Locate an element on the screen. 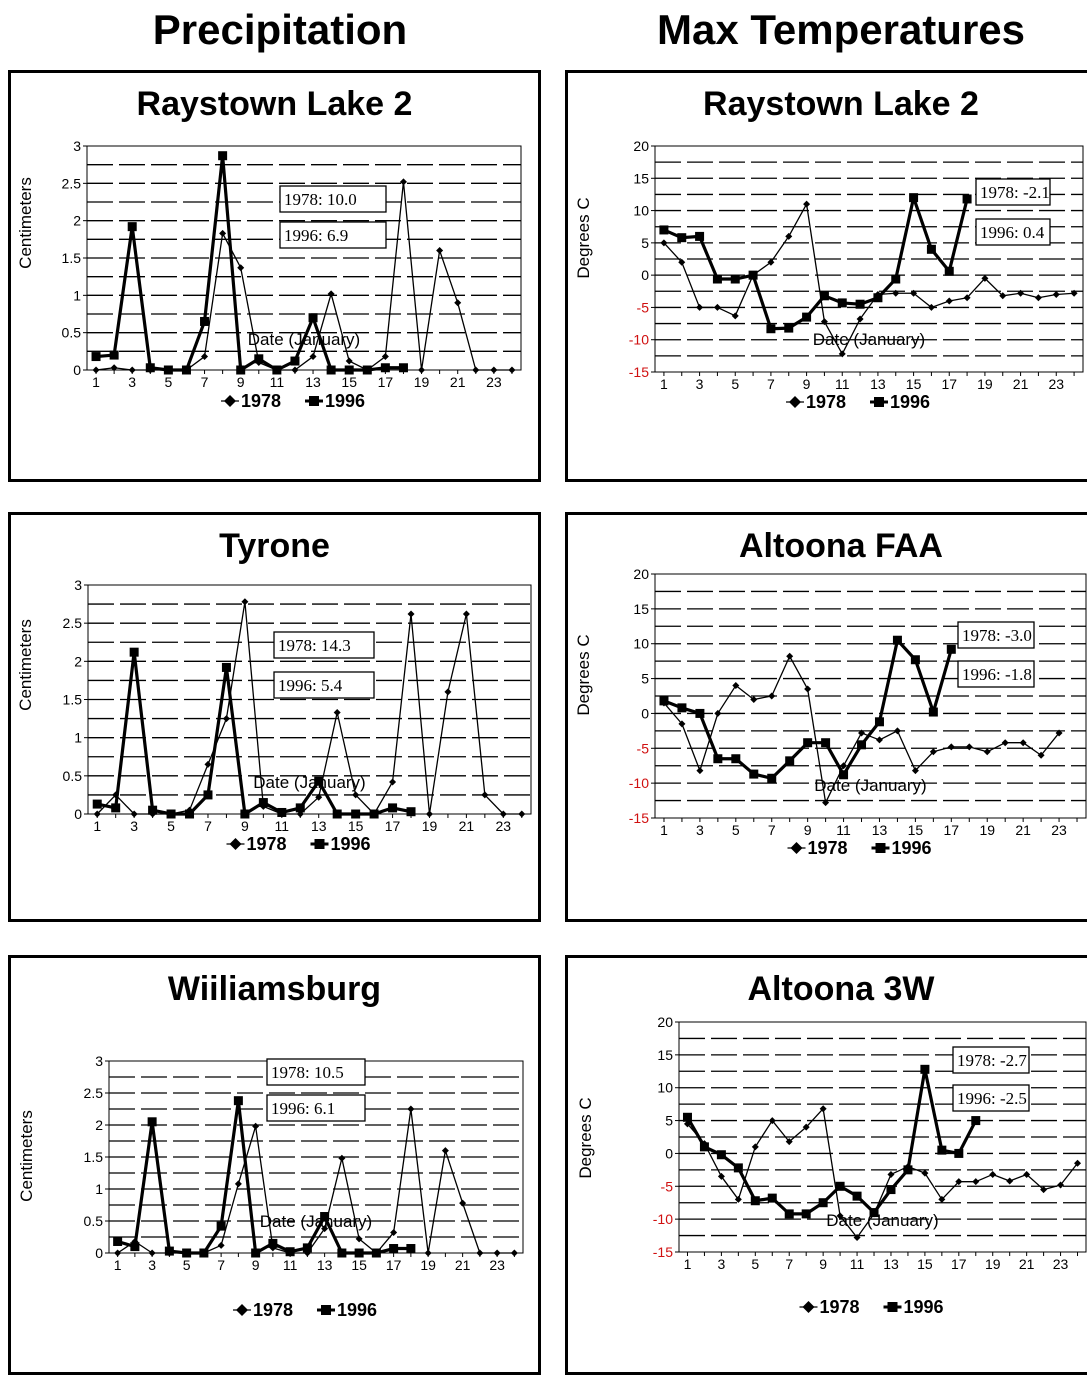 This screenshot has width=1087, height=1378. annotation-text: 1996: 5.4 is located at coordinates (310, 685).